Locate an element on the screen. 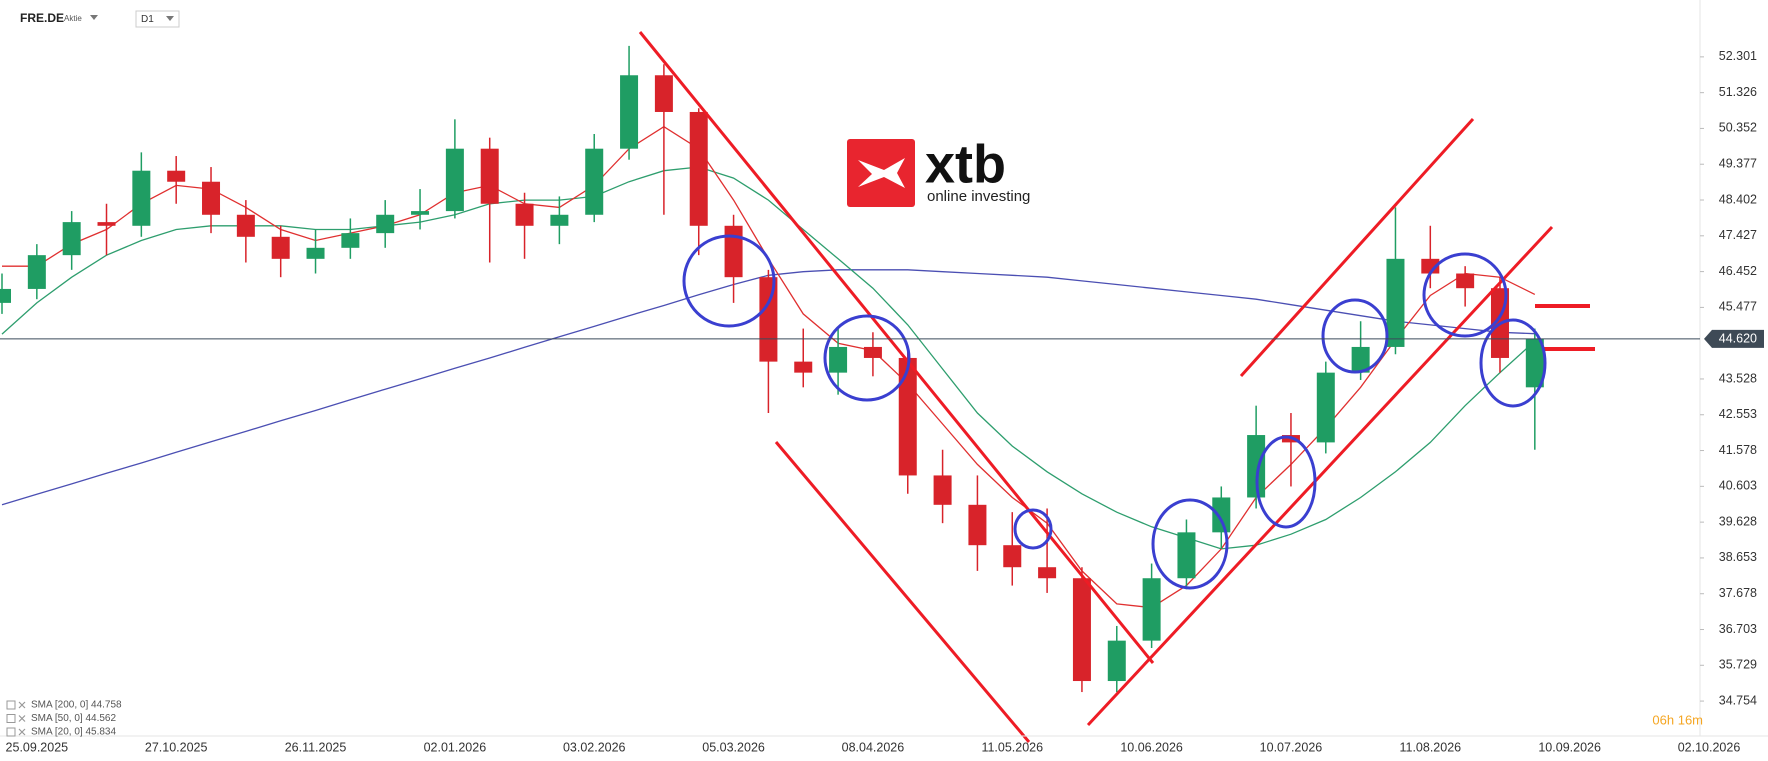 This screenshot has height=761, width=1768. x-tick-label: 02.10.2026 is located at coordinates (1709, 747).